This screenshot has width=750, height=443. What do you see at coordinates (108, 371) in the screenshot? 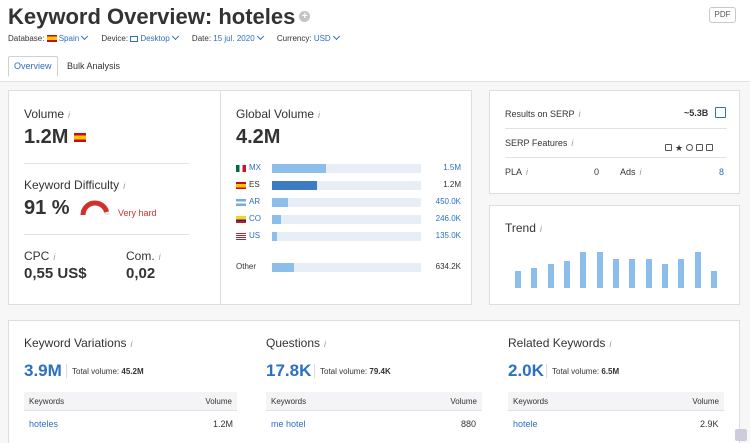
I see `keyword-variations-total: Total volume: 45.2M` at bounding box center [108, 371].